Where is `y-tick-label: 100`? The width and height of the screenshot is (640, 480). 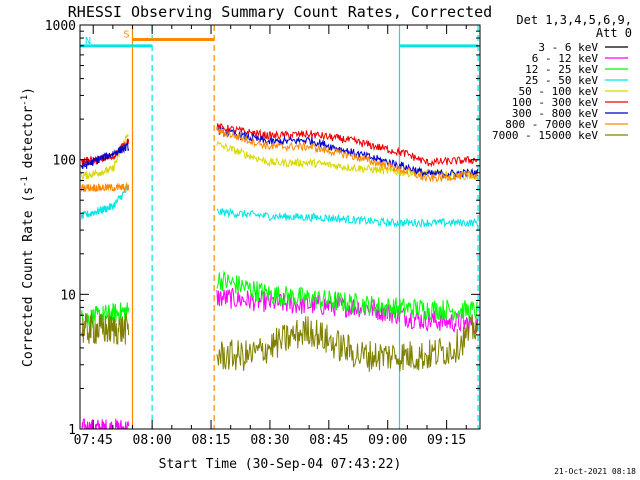 y-tick-label: 100 is located at coordinates (64, 161).